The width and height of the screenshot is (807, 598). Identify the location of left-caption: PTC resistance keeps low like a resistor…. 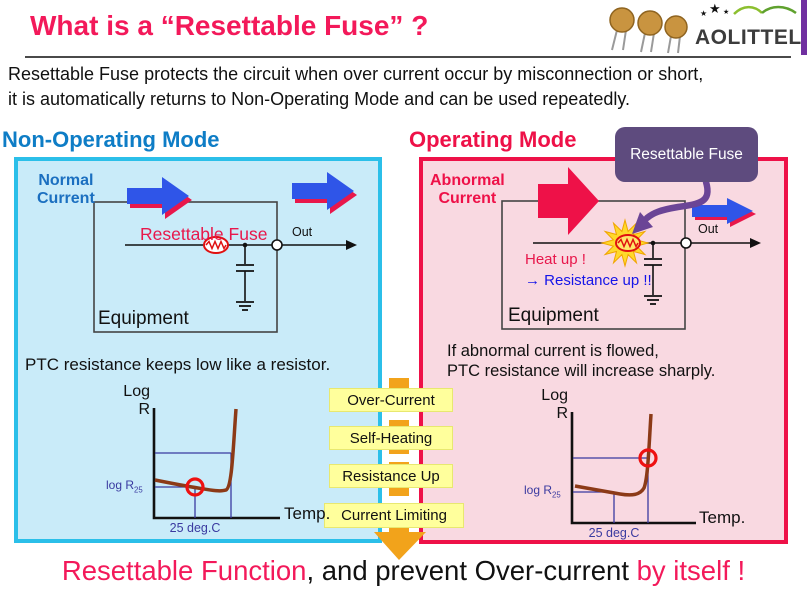
(178, 364).